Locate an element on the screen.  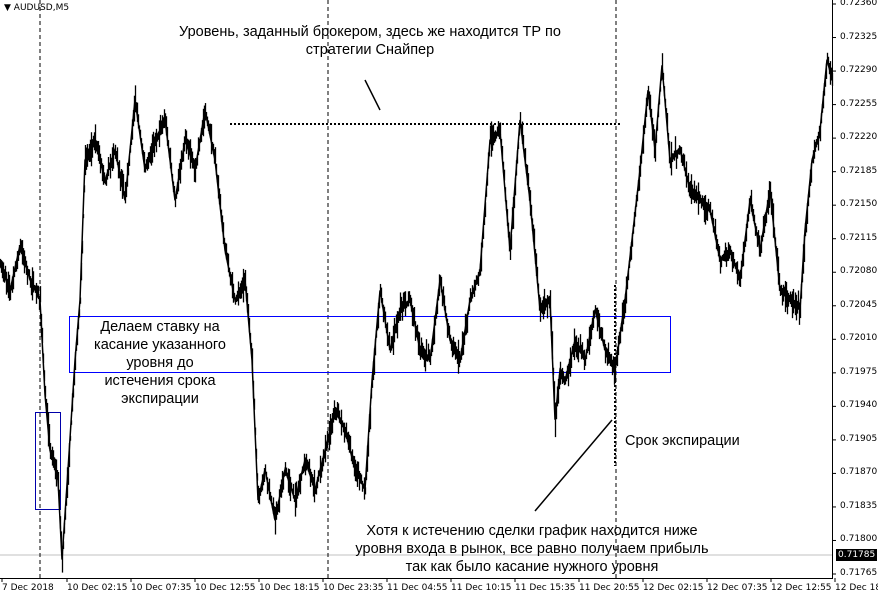
time-tick-label: 11 Dec 10:15 is located at coordinates (481, 588).